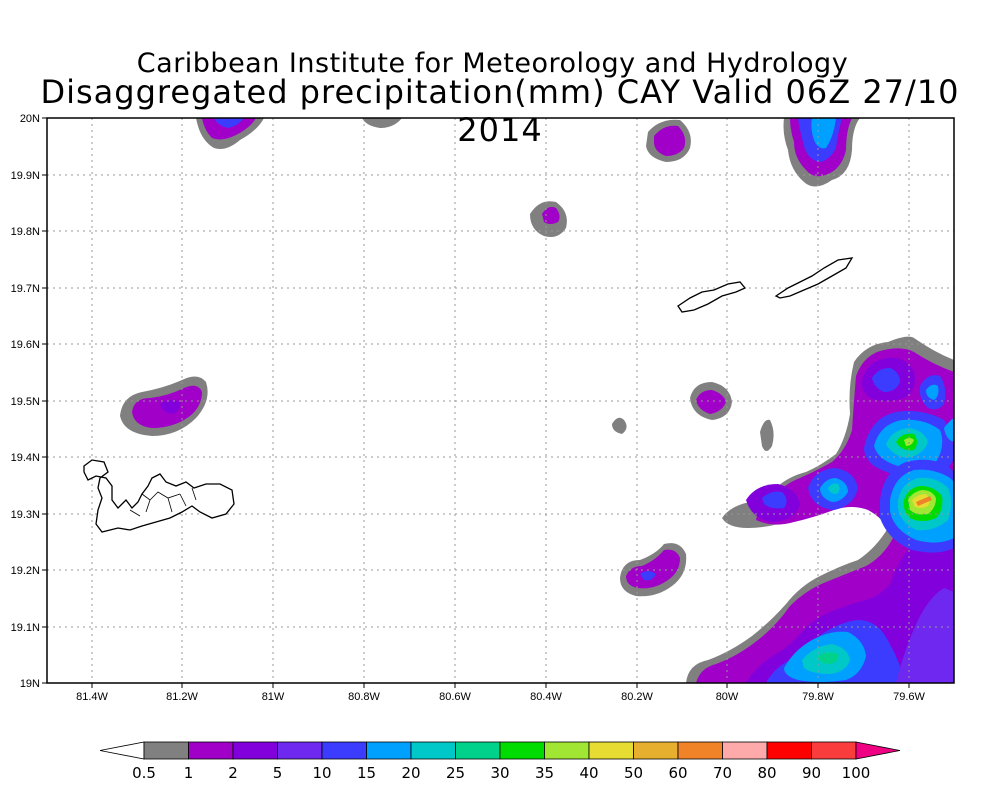 This screenshot has width=1000, height=800. Describe the element at coordinates (25, 458) in the screenshot. I see `y-tick-label: 19.4N` at that location.